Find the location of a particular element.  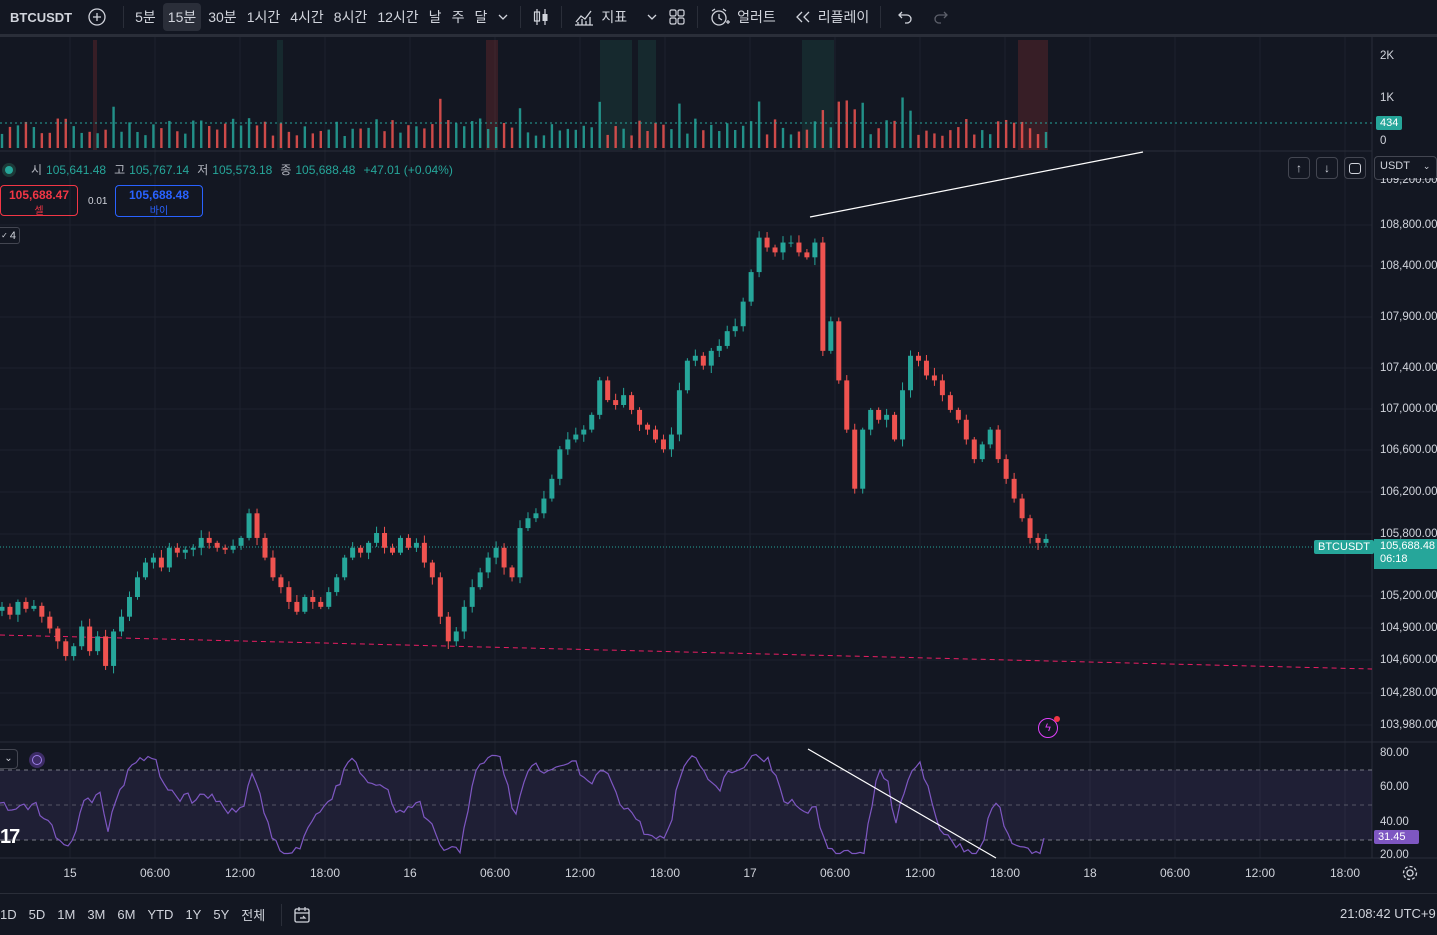

range-6m: 6M is located at coordinates (126, 914).